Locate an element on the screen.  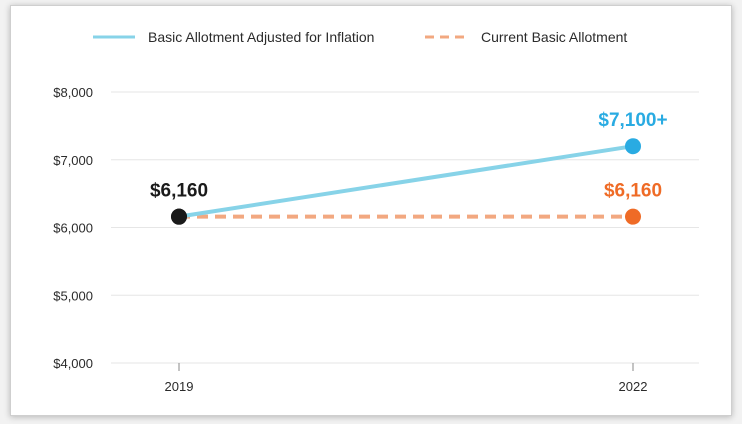
y-axis-ticks: $4,000 $5,000 $6,000 $7,000 $8,000 is located at coordinates (73, 228).